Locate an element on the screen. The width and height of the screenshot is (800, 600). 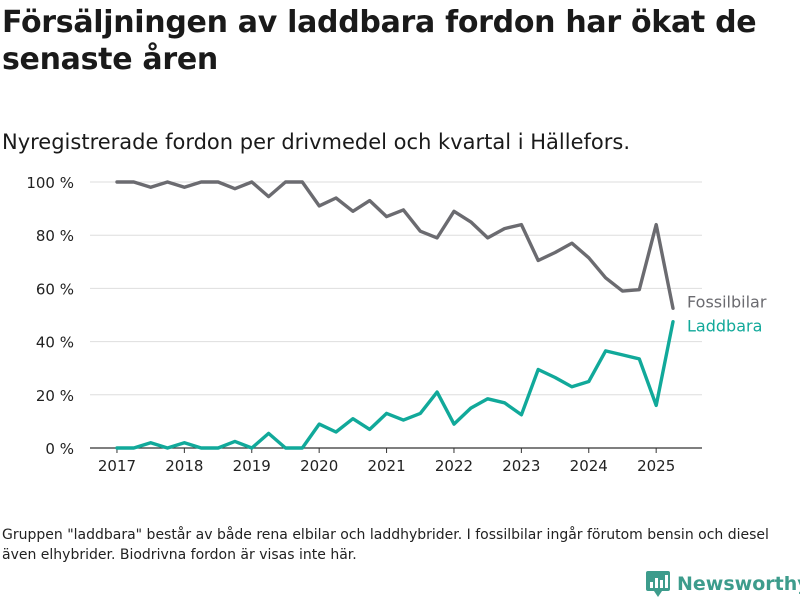
x-tick-label: 2017 is located at coordinates (117, 466).